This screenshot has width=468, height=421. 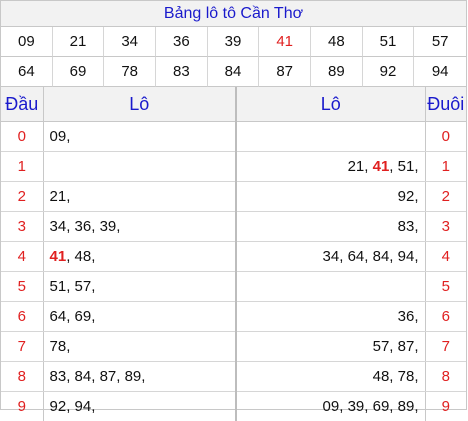 I want to click on result-number: 64, so click(x=27, y=72).